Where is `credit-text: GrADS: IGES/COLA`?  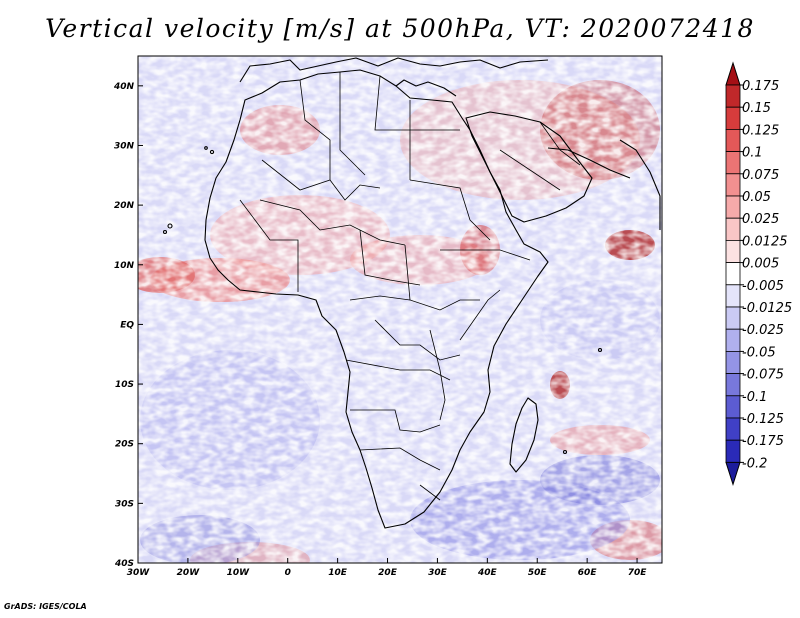 credit-text: GrADS: IGES/COLA is located at coordinates (45, 606).